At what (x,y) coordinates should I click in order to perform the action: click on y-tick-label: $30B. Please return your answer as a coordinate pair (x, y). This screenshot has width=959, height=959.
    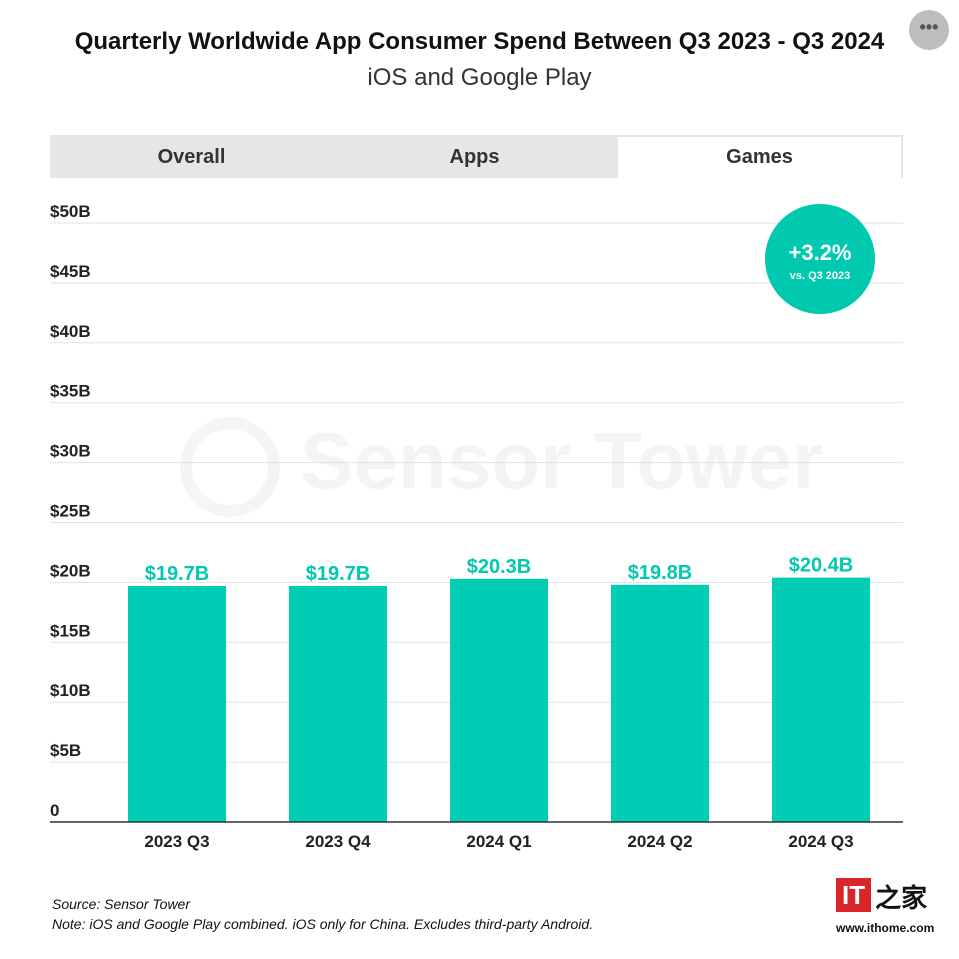
    Looking at the image, I should click on (70, 451).